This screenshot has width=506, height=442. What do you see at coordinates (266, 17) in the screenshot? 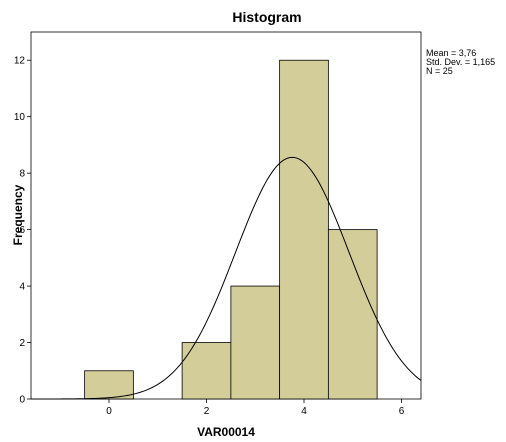
I see `chart-title: Histogram` at bounding box center [266, 17].